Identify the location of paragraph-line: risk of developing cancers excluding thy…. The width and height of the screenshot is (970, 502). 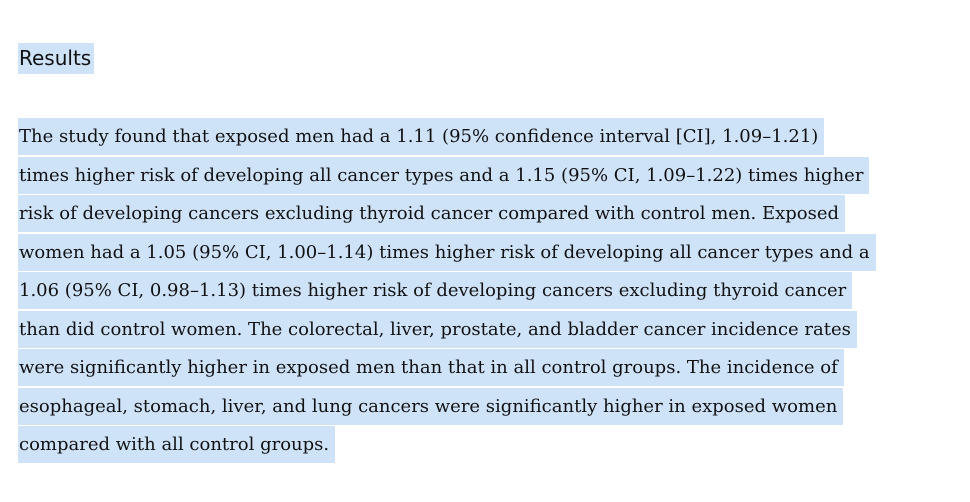
(490, 214).